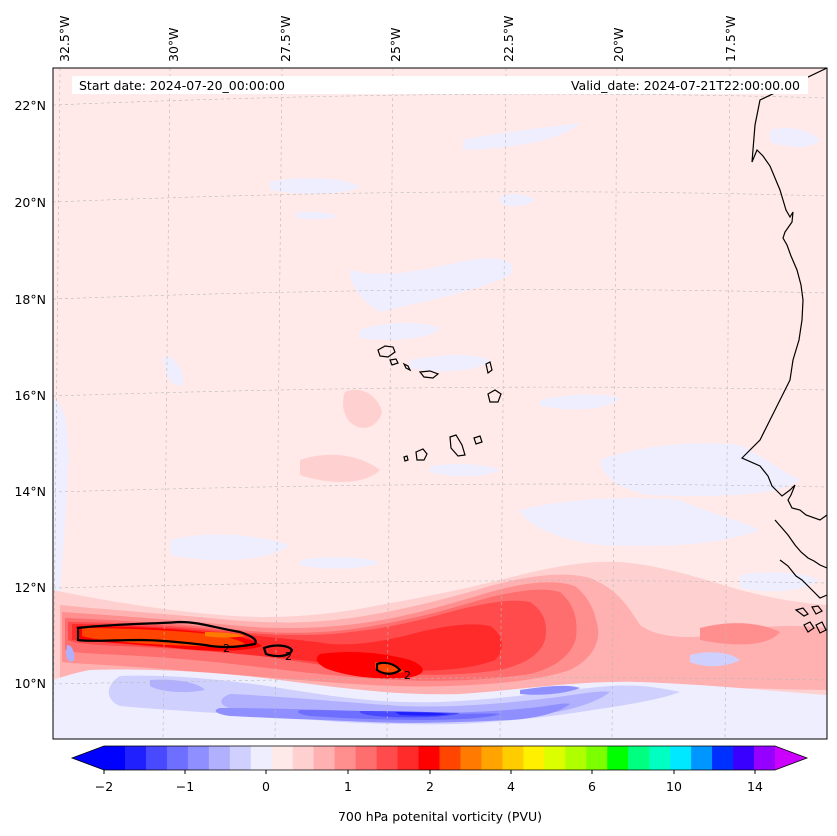  What do you see at coordinates (30, 105) in the screenshot?
I see `lat-label: 22°N` at bounding box center [30, 105].